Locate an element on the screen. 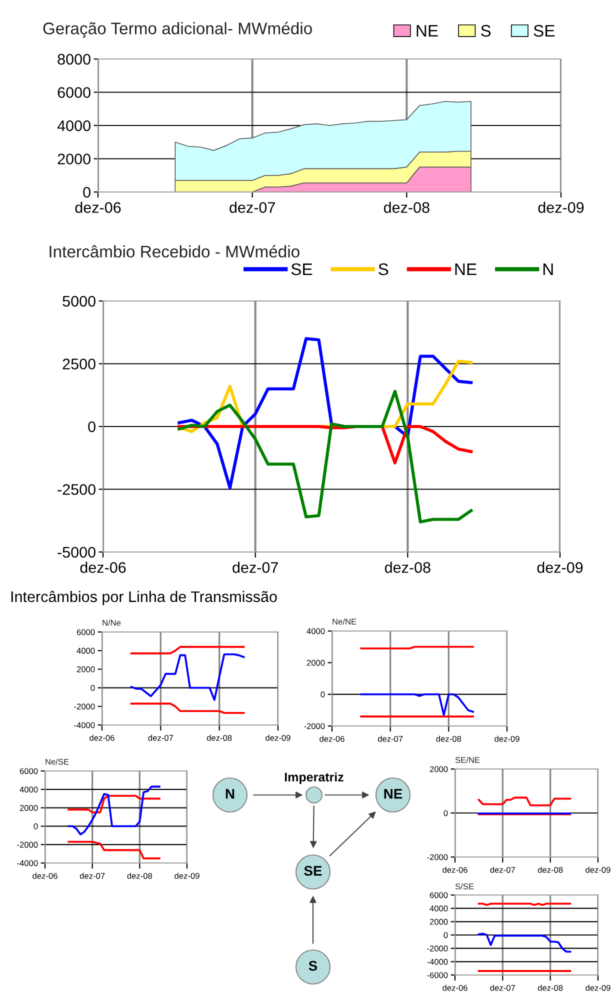  y-tick-label: -5000 is located at coordinates (77, 552).